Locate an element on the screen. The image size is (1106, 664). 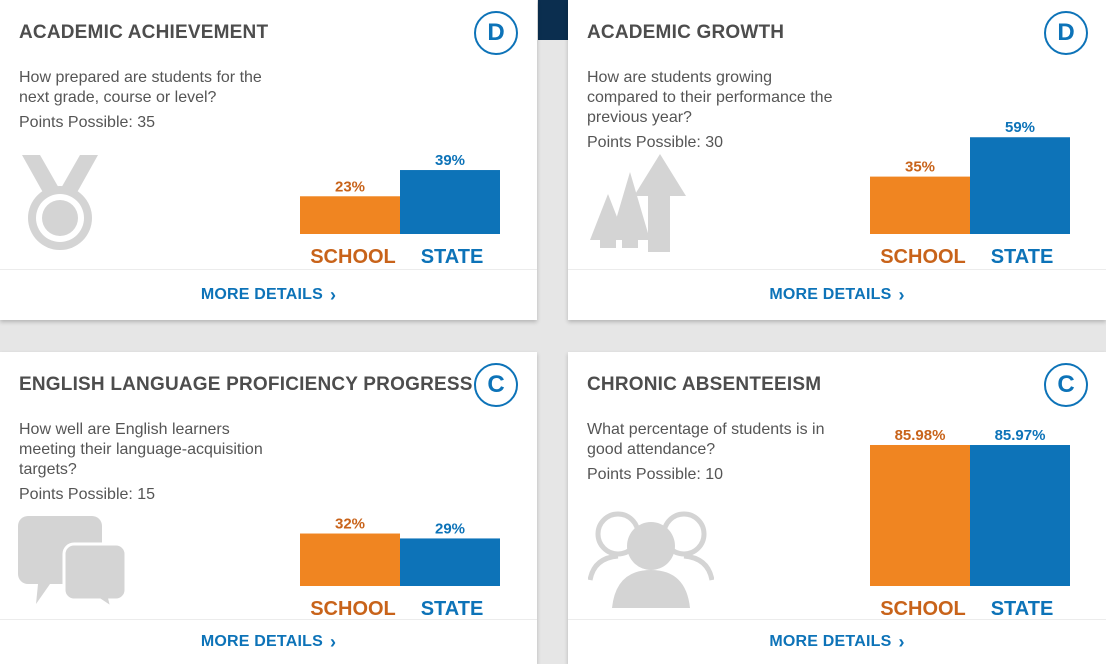
points-possible: Points Possible: 10 is located at coordinates (655, 474).